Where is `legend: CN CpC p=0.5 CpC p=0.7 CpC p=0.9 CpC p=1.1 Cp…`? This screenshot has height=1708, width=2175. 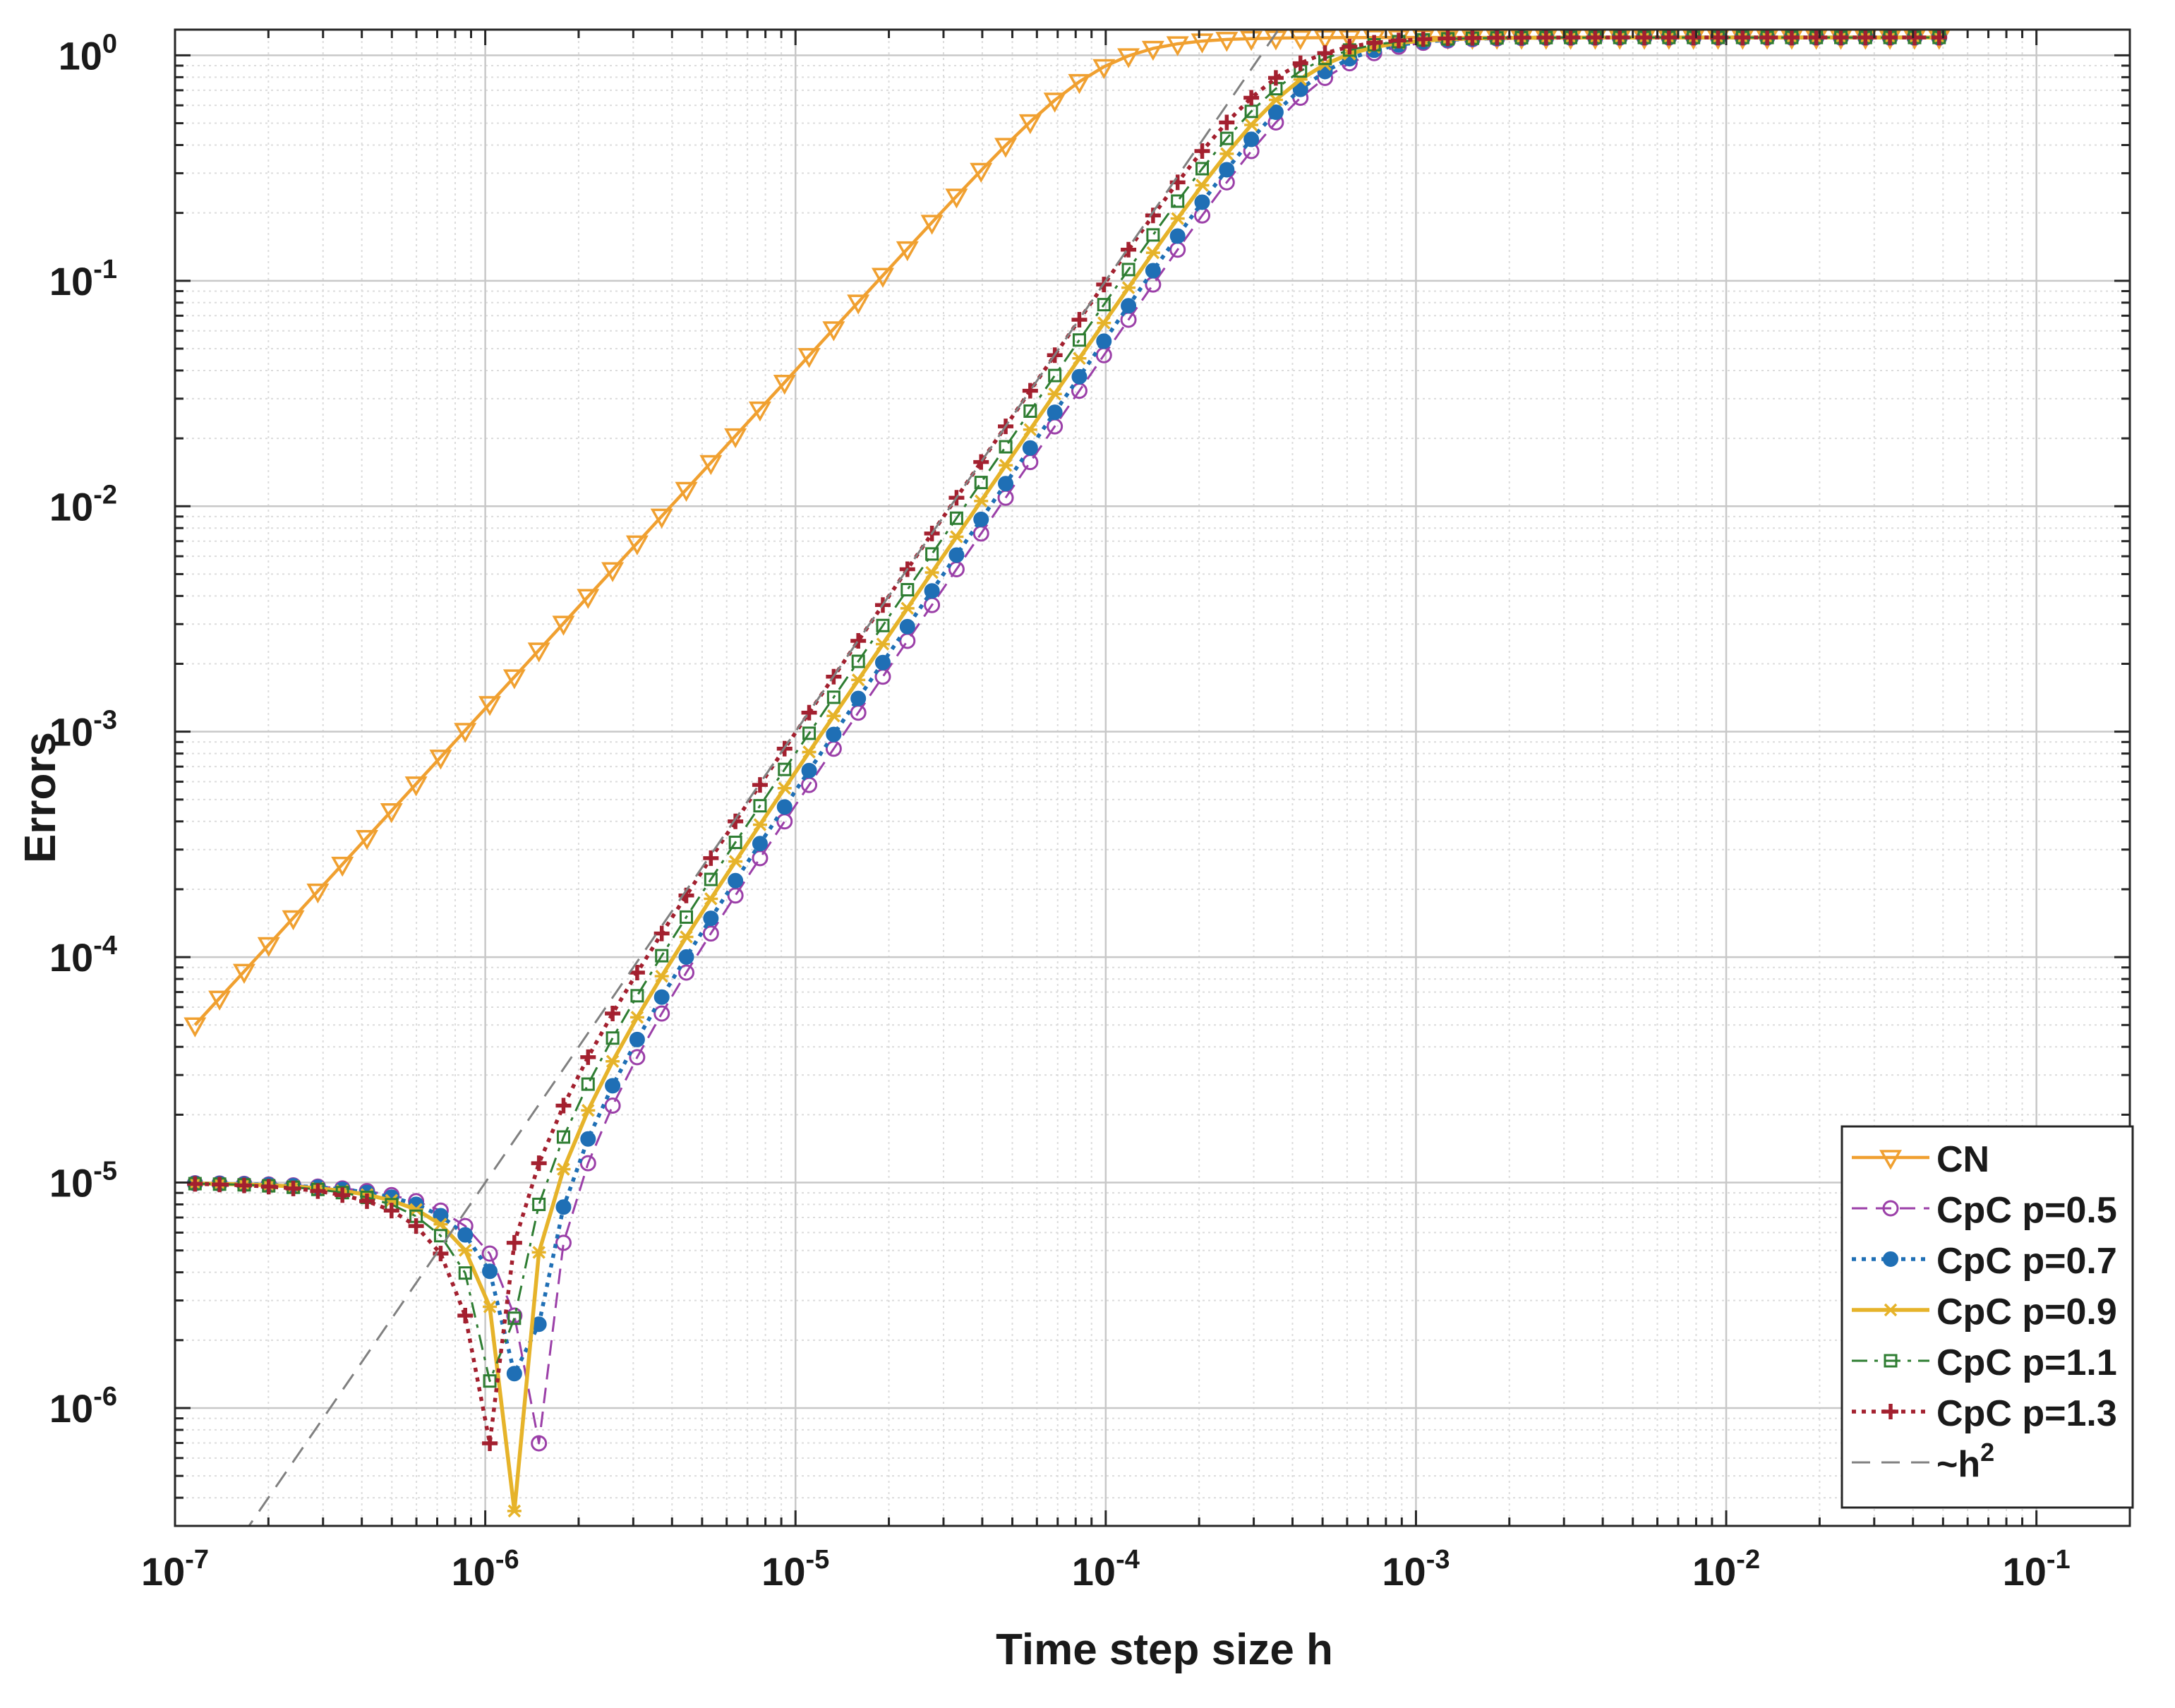 legend: CN CpC p=0.5 CpC p=0.7 CpC p=0.9 CpC p=1.1 Cp… is located at coordinates (1987, 1317).